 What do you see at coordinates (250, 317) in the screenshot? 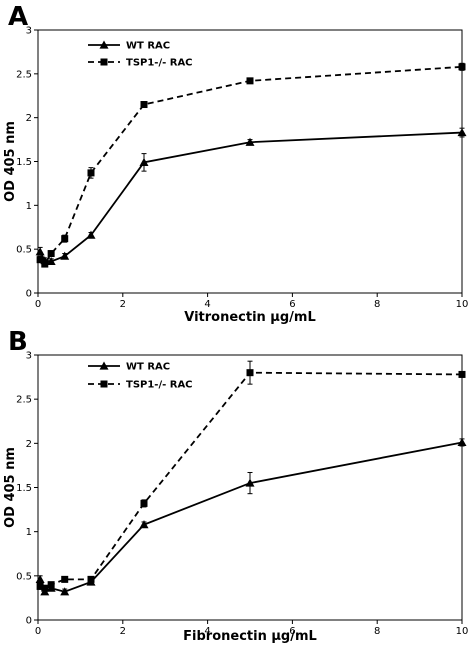
I see `x-axis-label: Vitronectin µg/mL` at bounding box center [250, 317].